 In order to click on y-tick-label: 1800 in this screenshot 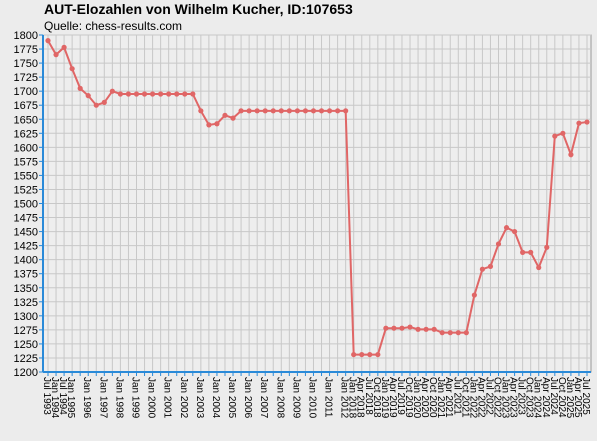, I will do `click(26, 36)`.